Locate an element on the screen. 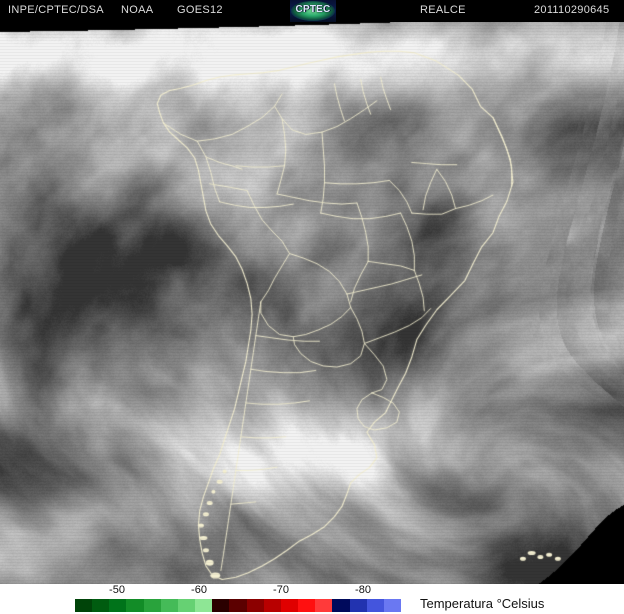  header-source-label: INPE/CPTEC/DSA is located at coordinates (56, 10).